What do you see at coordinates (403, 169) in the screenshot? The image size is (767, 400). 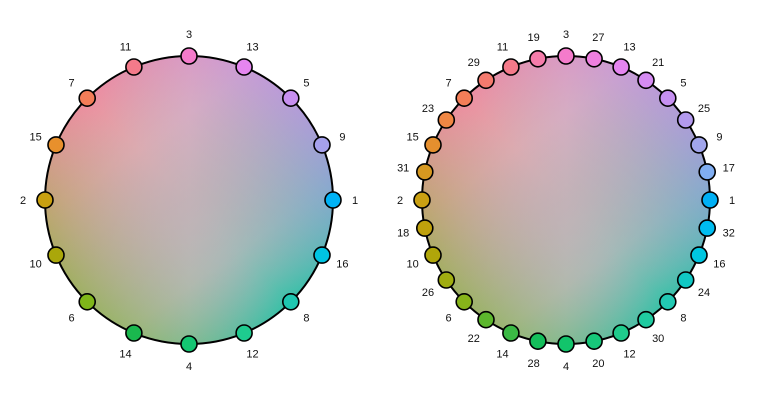 I see `node-label: 31` at bounding box center [403, 169].